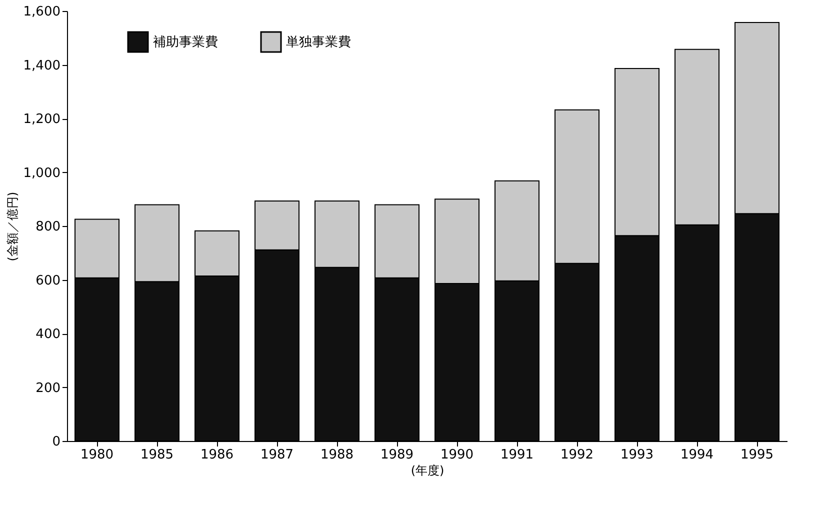 The height and width of the screenshot is (526, 830). What do you see at coordinates (56, 442) in the screenshot?
I see `y-tick-label: 0` at bounding box center [56, 442].